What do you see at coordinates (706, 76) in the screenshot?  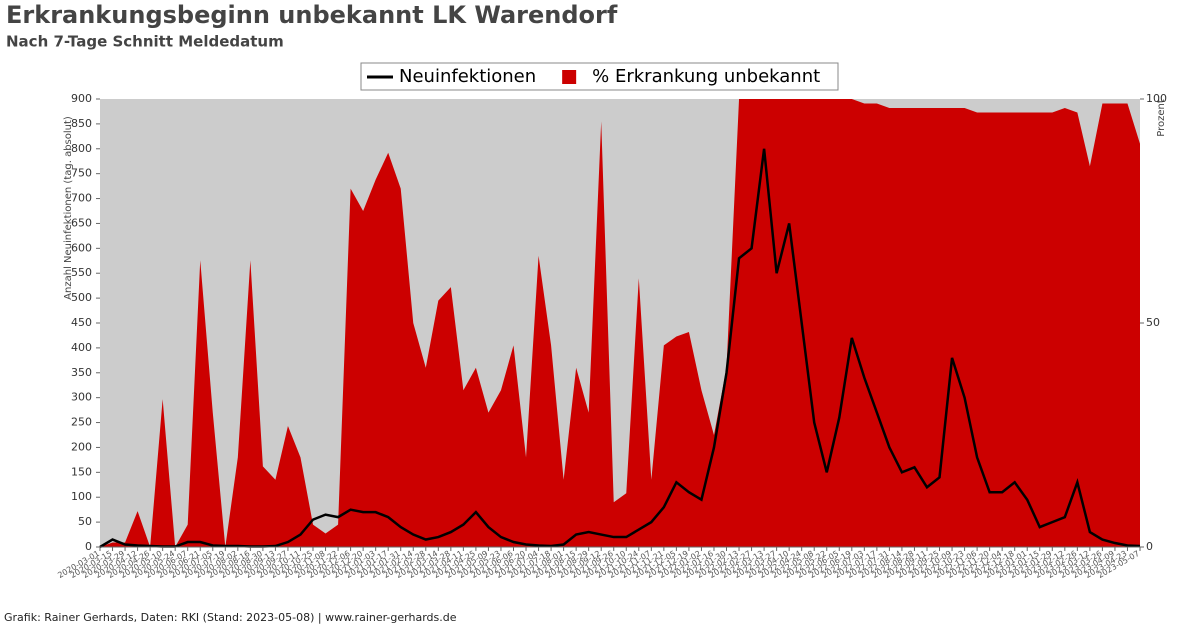 I see `legend-label: % Erkrankung unbekannt` at bounding box center [706, 76].